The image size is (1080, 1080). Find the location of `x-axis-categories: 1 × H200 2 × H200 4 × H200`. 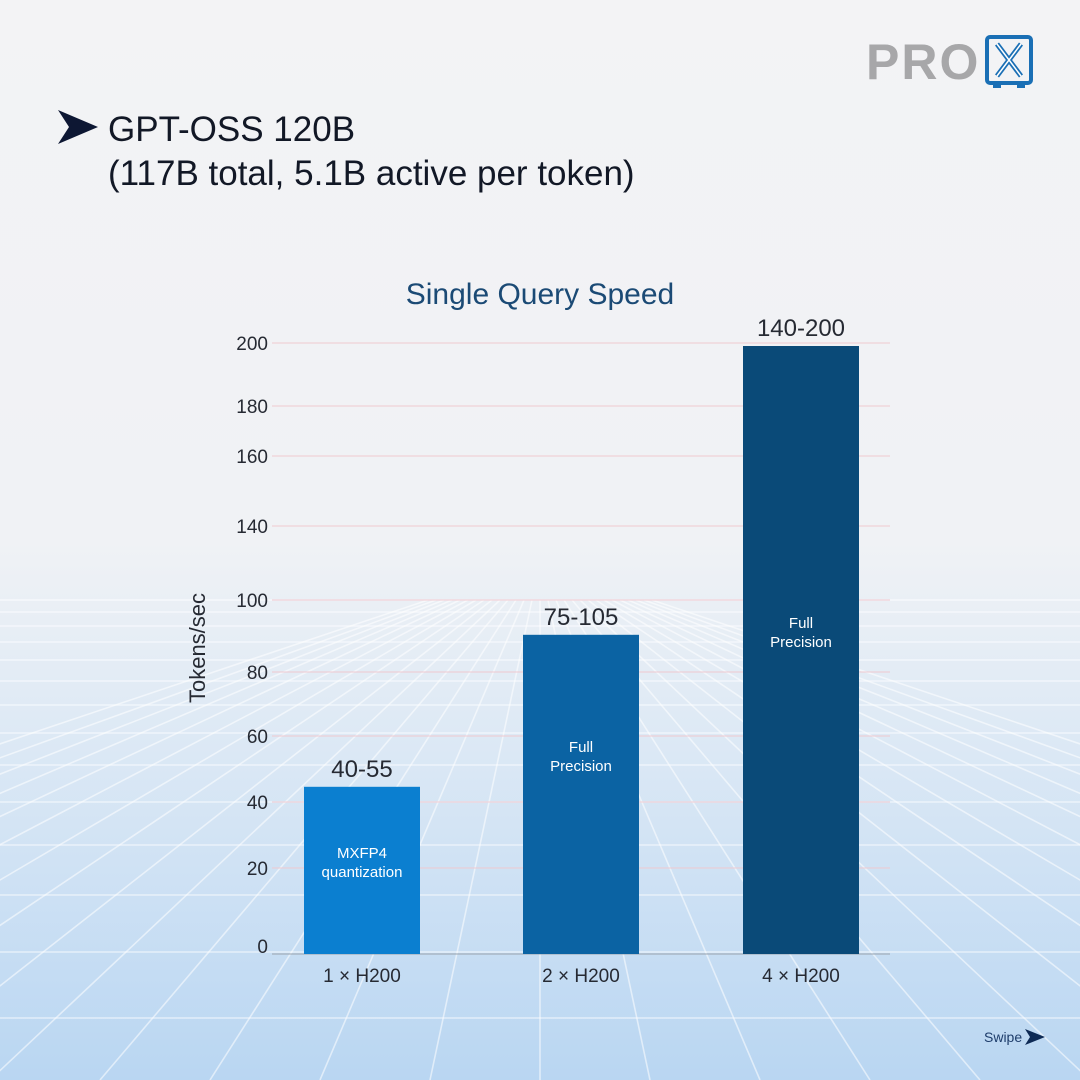

x-axis-categories: 1 × H200 2 × H200 4 × H200 is located at coordinates (581, 976).